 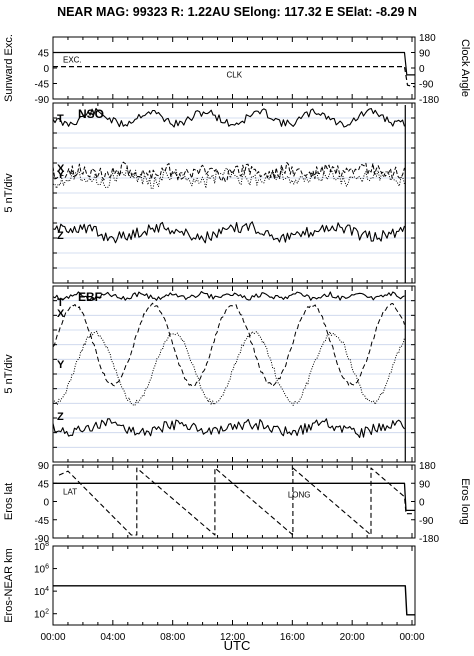 I want to click on eros-long-y-tick-label: -180, so click(x=429, y=539).